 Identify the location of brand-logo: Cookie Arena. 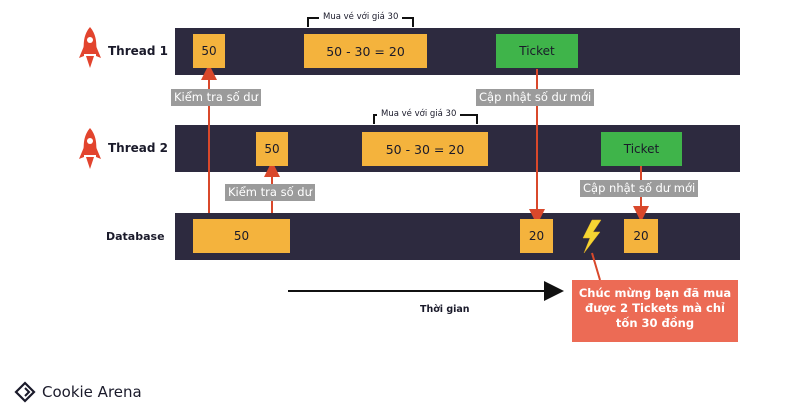
(78, 392).